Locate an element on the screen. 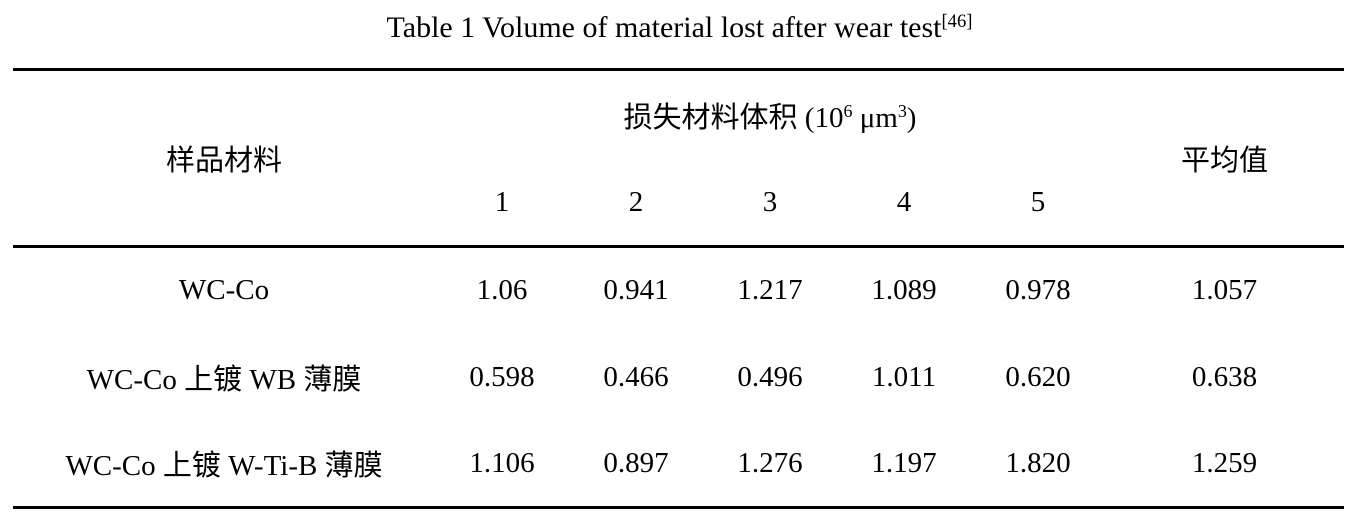  loss-volume-header-close: ) is located at coordinates (911, 118).